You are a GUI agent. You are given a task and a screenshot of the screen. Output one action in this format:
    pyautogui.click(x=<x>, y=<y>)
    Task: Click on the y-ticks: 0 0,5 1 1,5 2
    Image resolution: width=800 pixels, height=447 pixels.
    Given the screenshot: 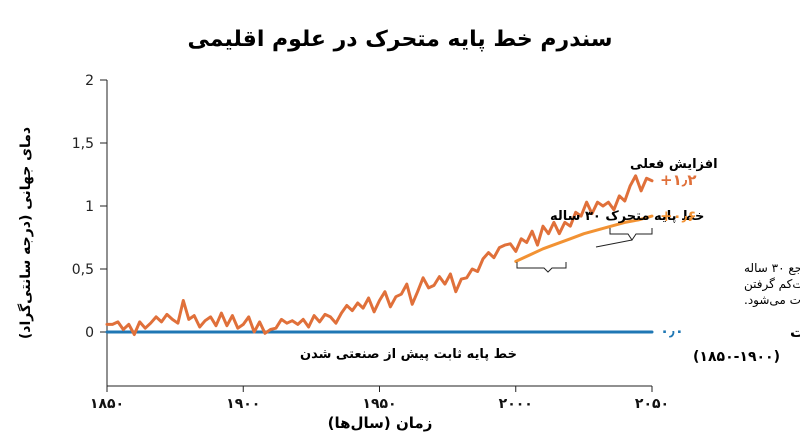 What is the action you would take?
    pyautogui.click(x=89, y=207)
    